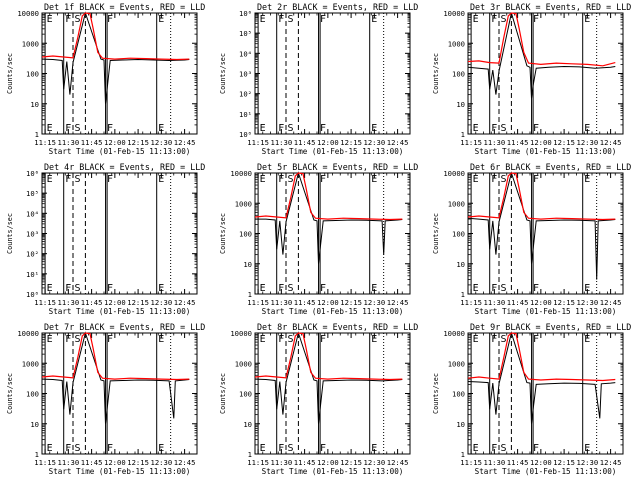 The image size is (640, 480). I want to click on y-tick-label: 10³, so click(32, 234).